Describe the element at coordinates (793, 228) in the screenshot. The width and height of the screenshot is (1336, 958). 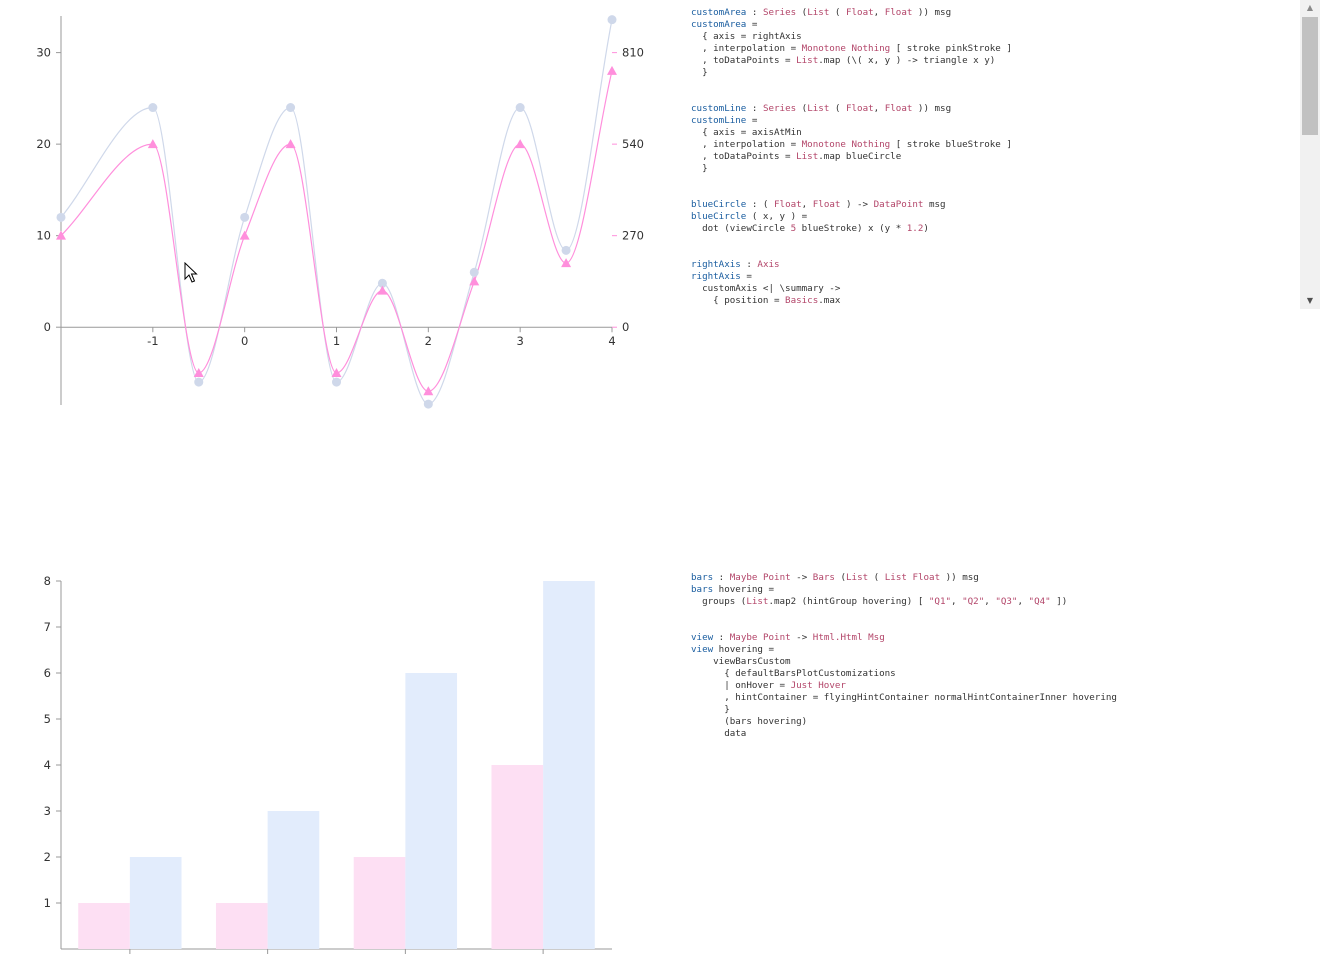
I see `code-token: 5` at that location.